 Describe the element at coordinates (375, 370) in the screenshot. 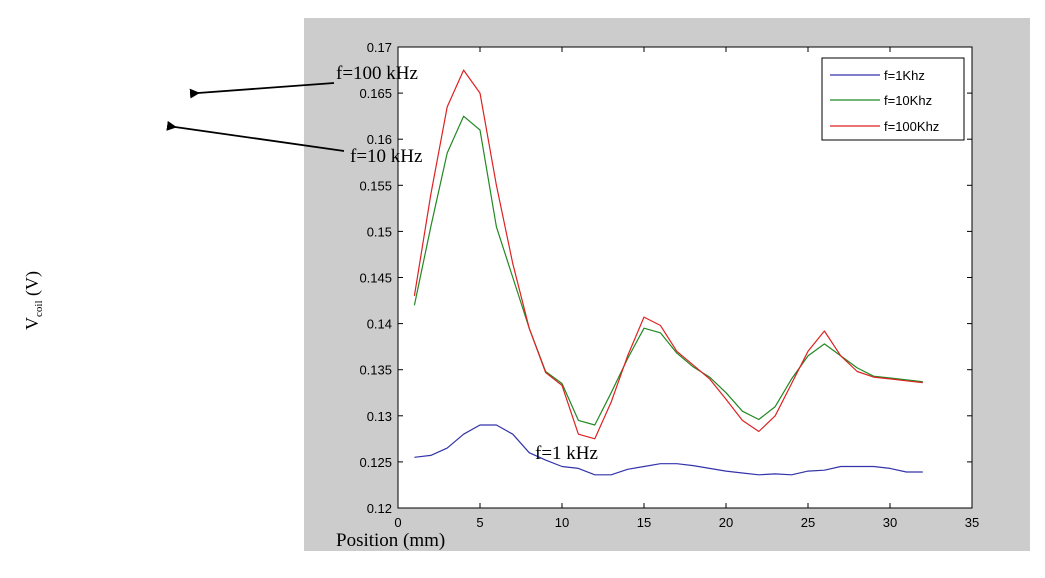

I see `y-tick-label: 0.135` at that location.